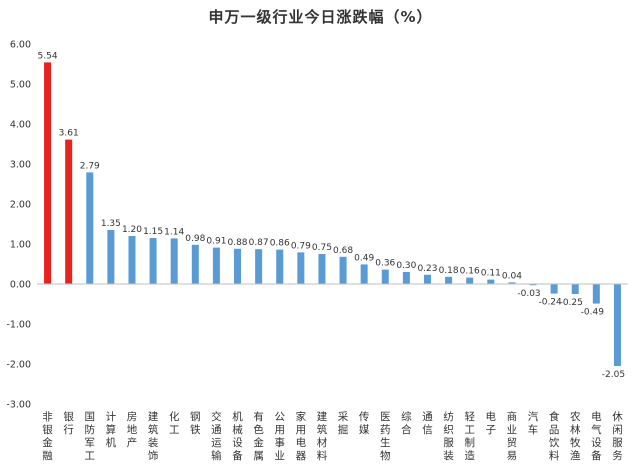 This screenshot has height=469, width=641. What do you see at coordinates (322, 436) in the screenshot?
I see `x-tick-label: 建筑材料` at bounding box center [322, 436].